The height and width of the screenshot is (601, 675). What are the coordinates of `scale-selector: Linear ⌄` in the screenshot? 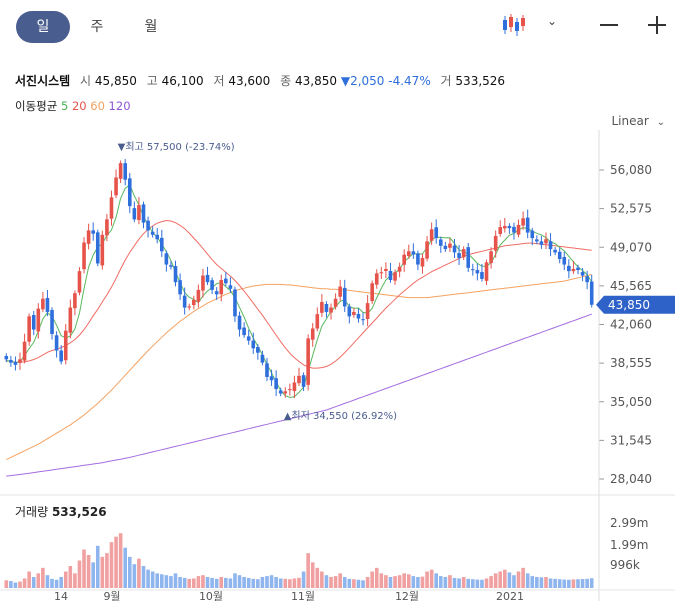 It's located at (638, 121).